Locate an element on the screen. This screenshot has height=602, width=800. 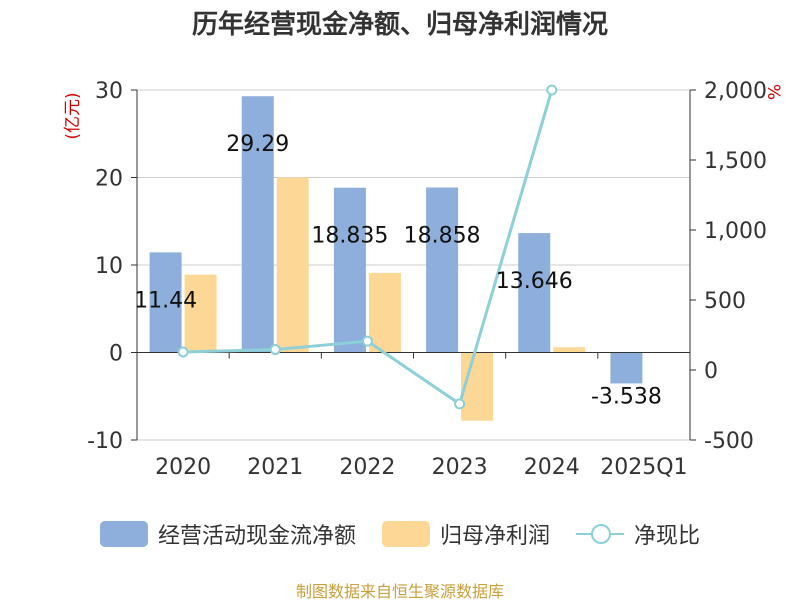
data-label-cashflow: 13.646 is located at coordinates (534, 281).